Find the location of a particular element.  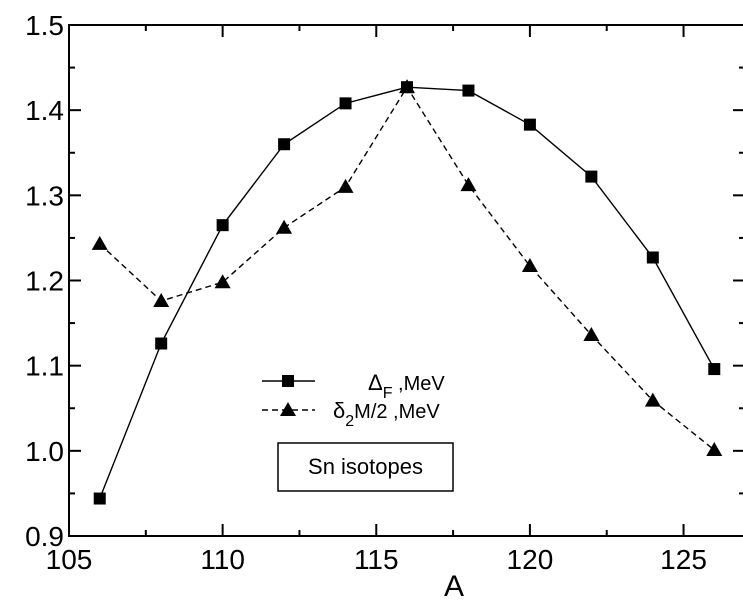

y-tick-label: 1.5 is located at coordinates (44, 25).